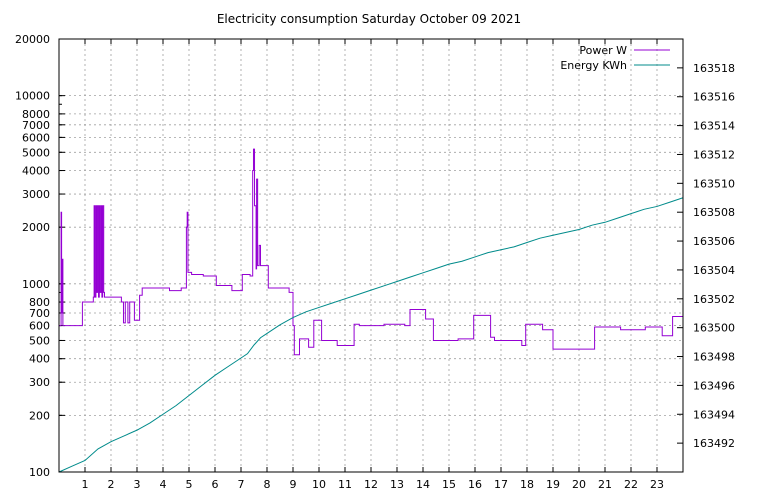 This screenshot has width=768, height=500. Describe the element at coordinates (189, 484) in the screenshot. I see `x-tick-label: 5` at that location.